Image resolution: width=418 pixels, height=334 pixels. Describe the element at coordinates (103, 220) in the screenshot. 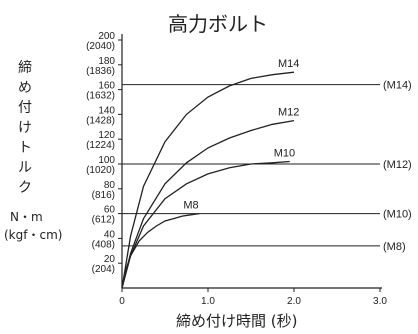

I see `y-tick-sublabel: (612)` at that location.